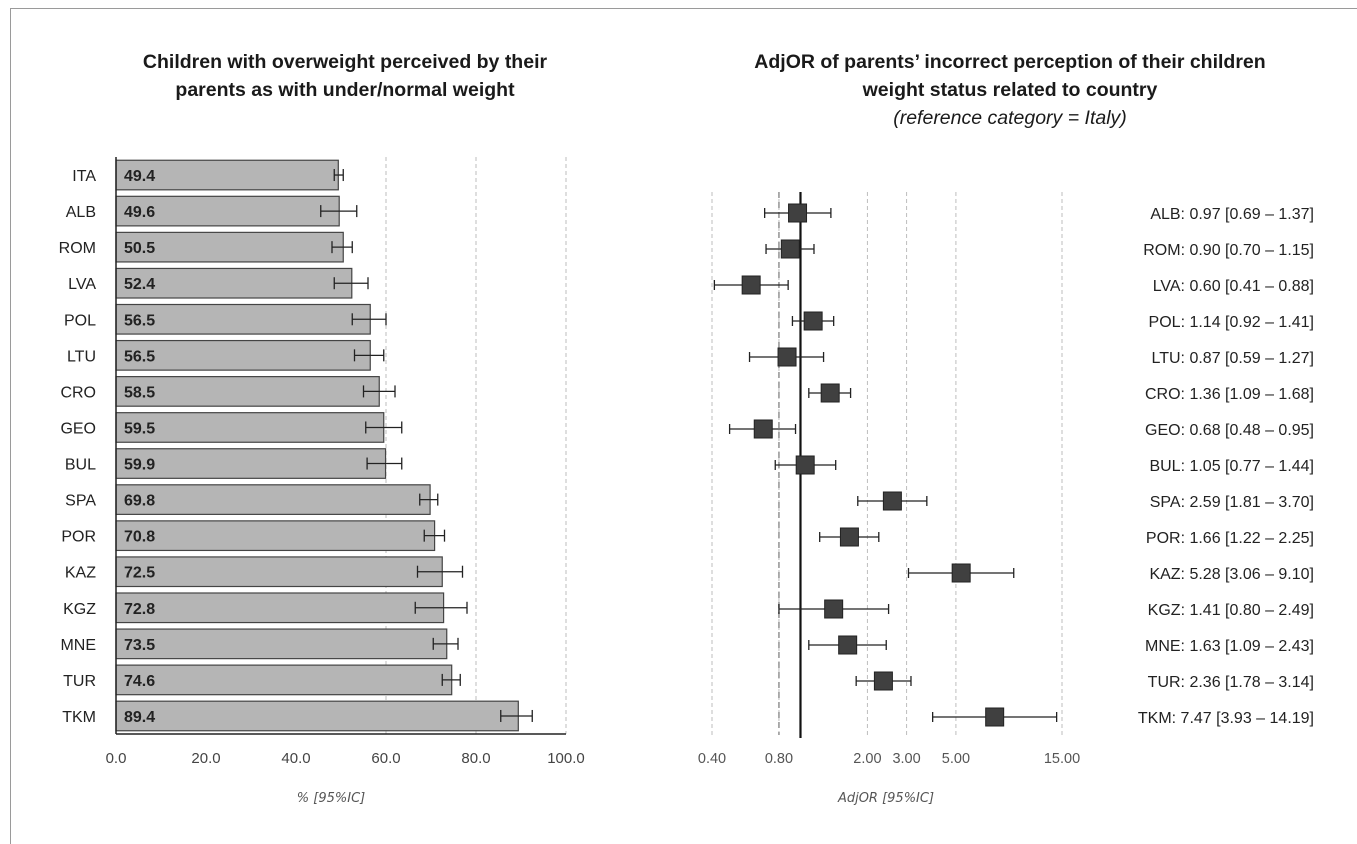 This screenshot has width=1357, height=844. I want to click on or-label-cro: CRO: 1.36 [1.09 – 1.68], so click(1229, 394).